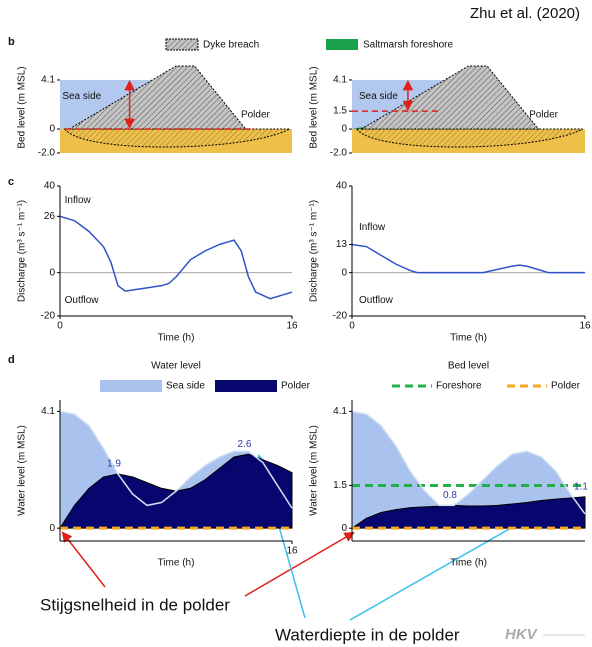 Image resolution: width=592 pixels, height=647 pixels. Describe the element at coordinates (581, 486) in the screenshot. I see `data-label: 1.1` at that location.